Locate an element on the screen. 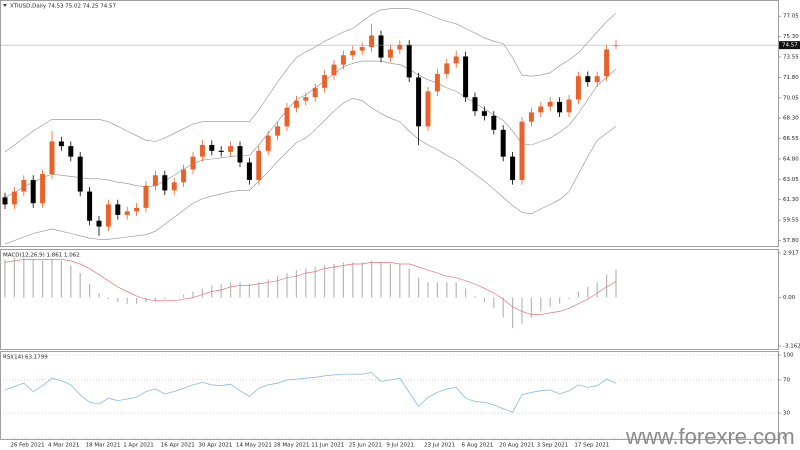 The height and width of the screenshot is (450, 800). x-tick-label: 17 Sep 2021 is located at coordinates (591, 446).